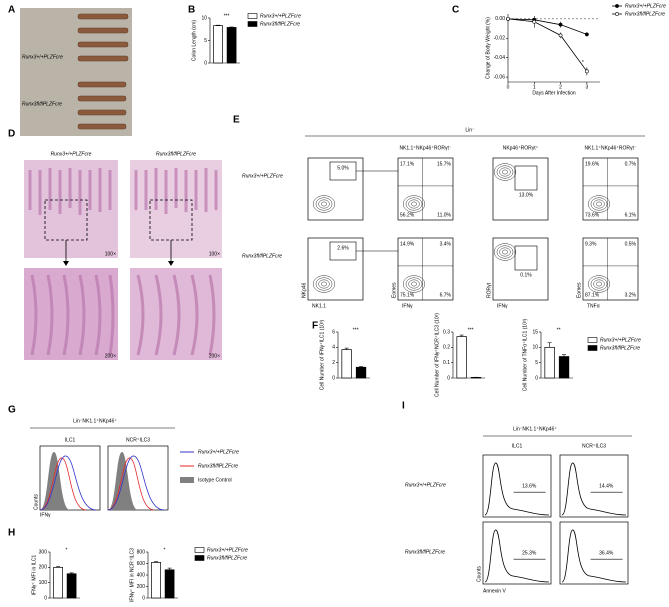  I want to click on wt-hist, so click(68, 483).